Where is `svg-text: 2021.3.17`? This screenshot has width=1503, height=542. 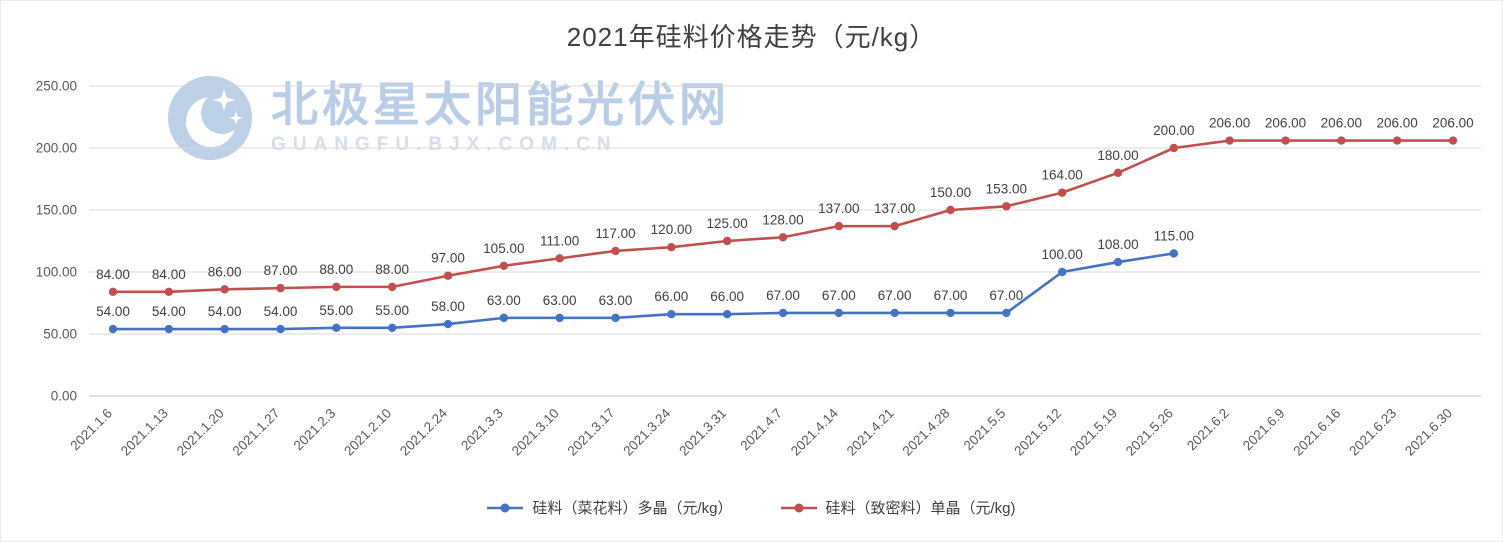 svg-text: 2021.3.17 is located at coordinates (591, 432).